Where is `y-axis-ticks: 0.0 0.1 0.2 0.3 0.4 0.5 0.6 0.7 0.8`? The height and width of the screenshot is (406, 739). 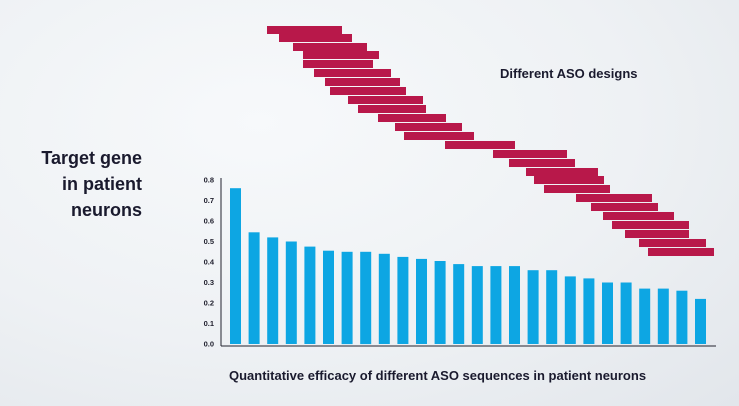 y-axis-ticks: 0.0 0.1 0.2 0.3 0.4 0.5 0.6 0.7 0.8 is located at coordinates (209, 262).